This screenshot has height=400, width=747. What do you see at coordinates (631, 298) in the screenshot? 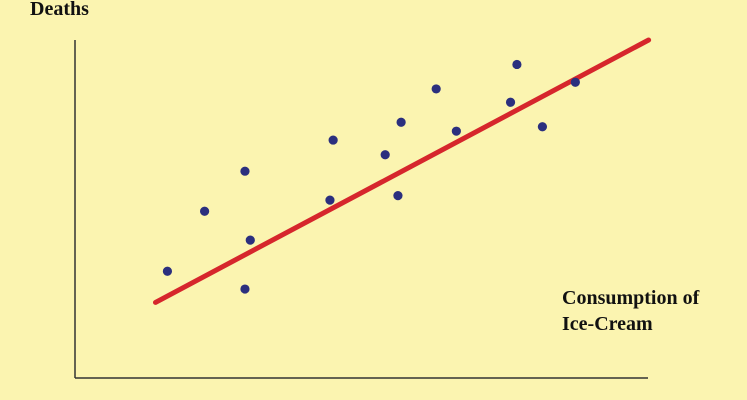
I see `x-axis-label-line-1: Consumption of` at bounding box center [631, 298].